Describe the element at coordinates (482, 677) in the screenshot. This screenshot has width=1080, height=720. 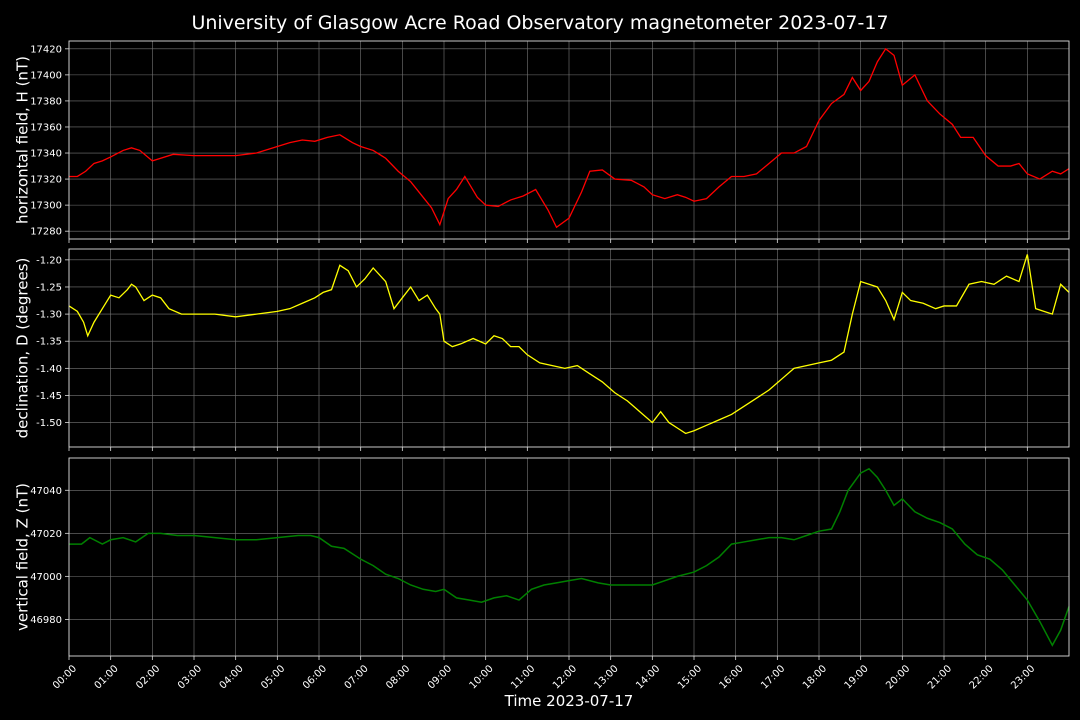
I see `x-tick-label: 10:00` at that location.